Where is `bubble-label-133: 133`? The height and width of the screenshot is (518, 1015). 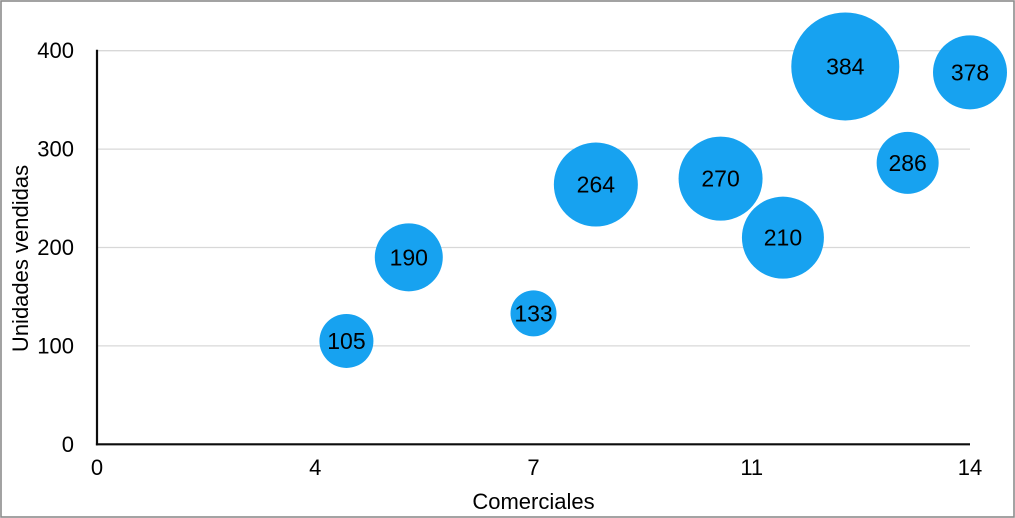
bubble-label-133: 133 is located at coordinates (533, 313).